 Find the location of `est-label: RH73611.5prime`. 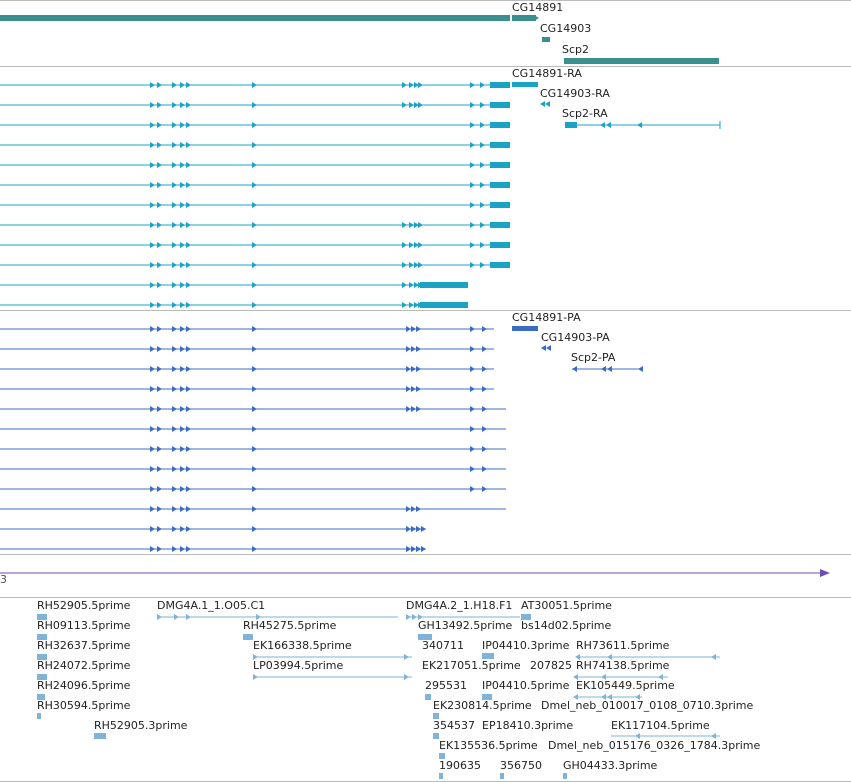

est-label: RH73611.5prime is located at coordinates (623, 645).